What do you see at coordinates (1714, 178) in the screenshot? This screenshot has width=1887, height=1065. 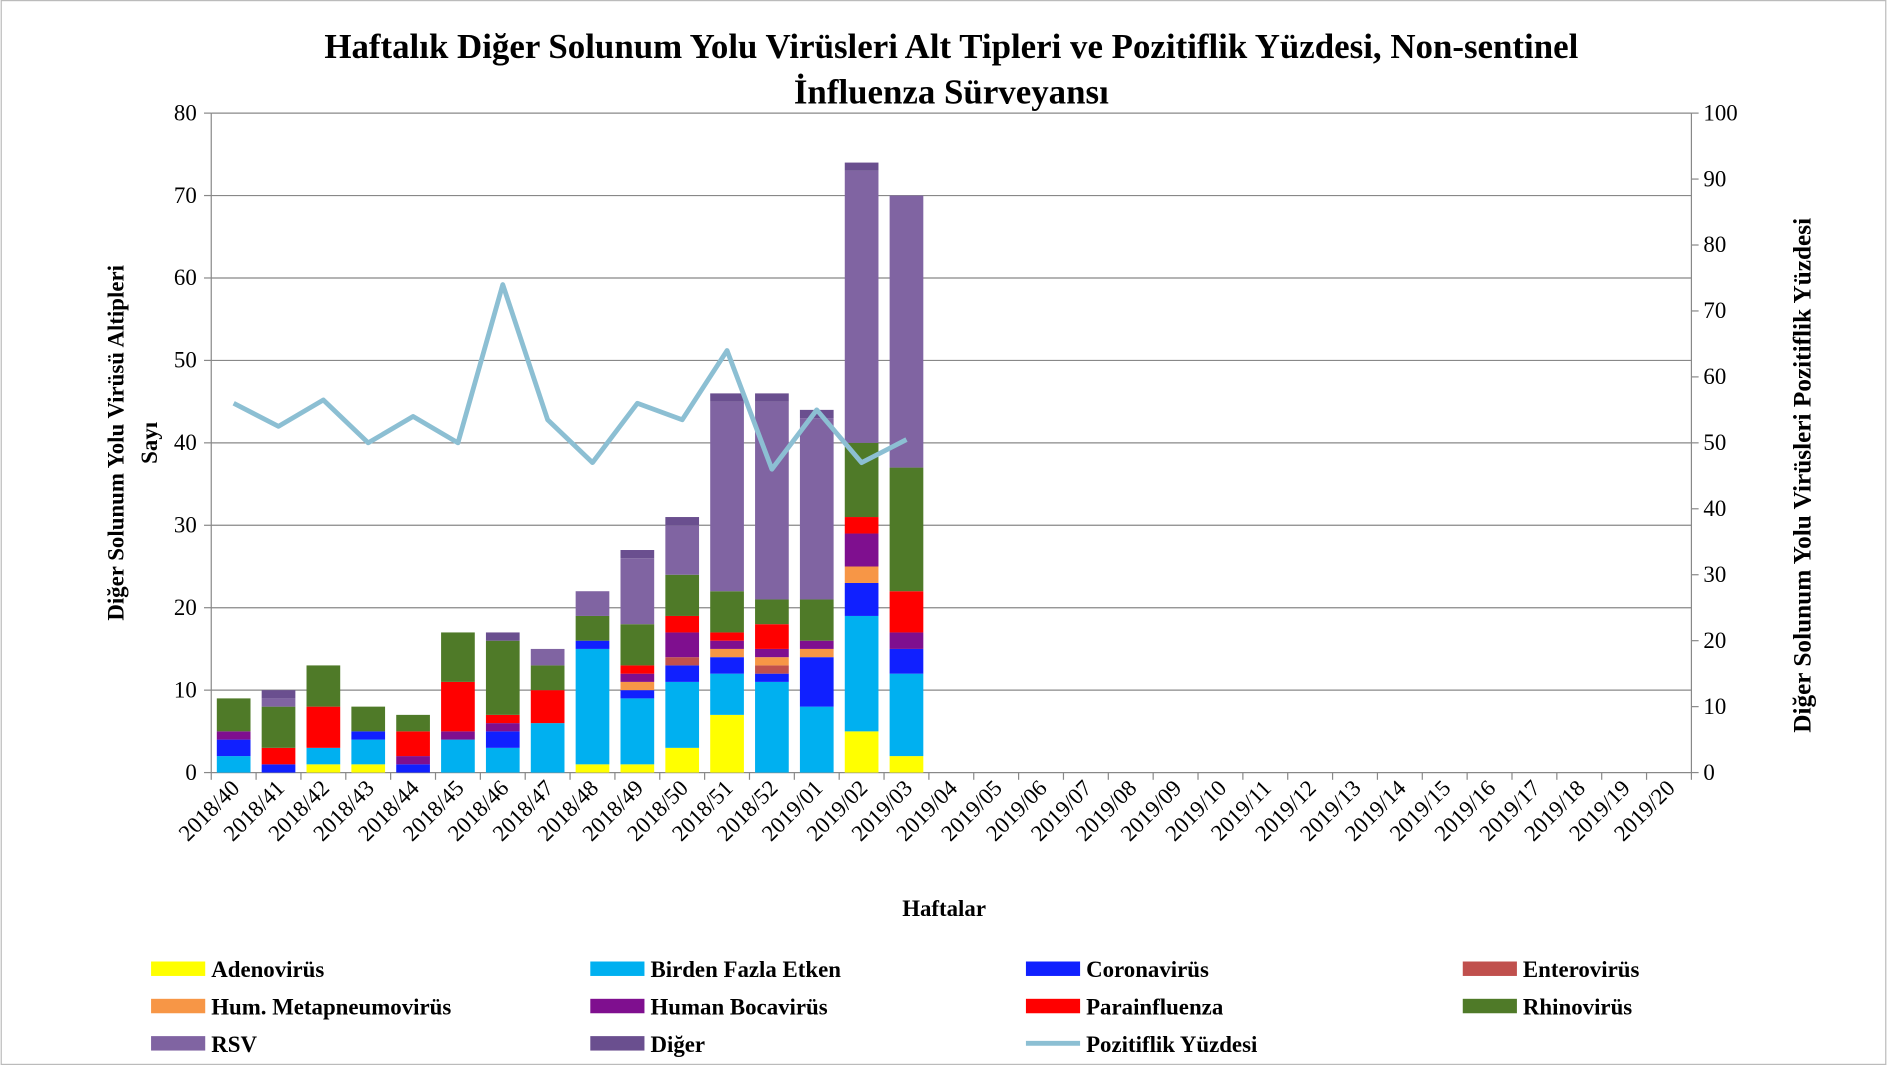 I see `y2-tick-label: 90` at bounding box center [1714, 178].